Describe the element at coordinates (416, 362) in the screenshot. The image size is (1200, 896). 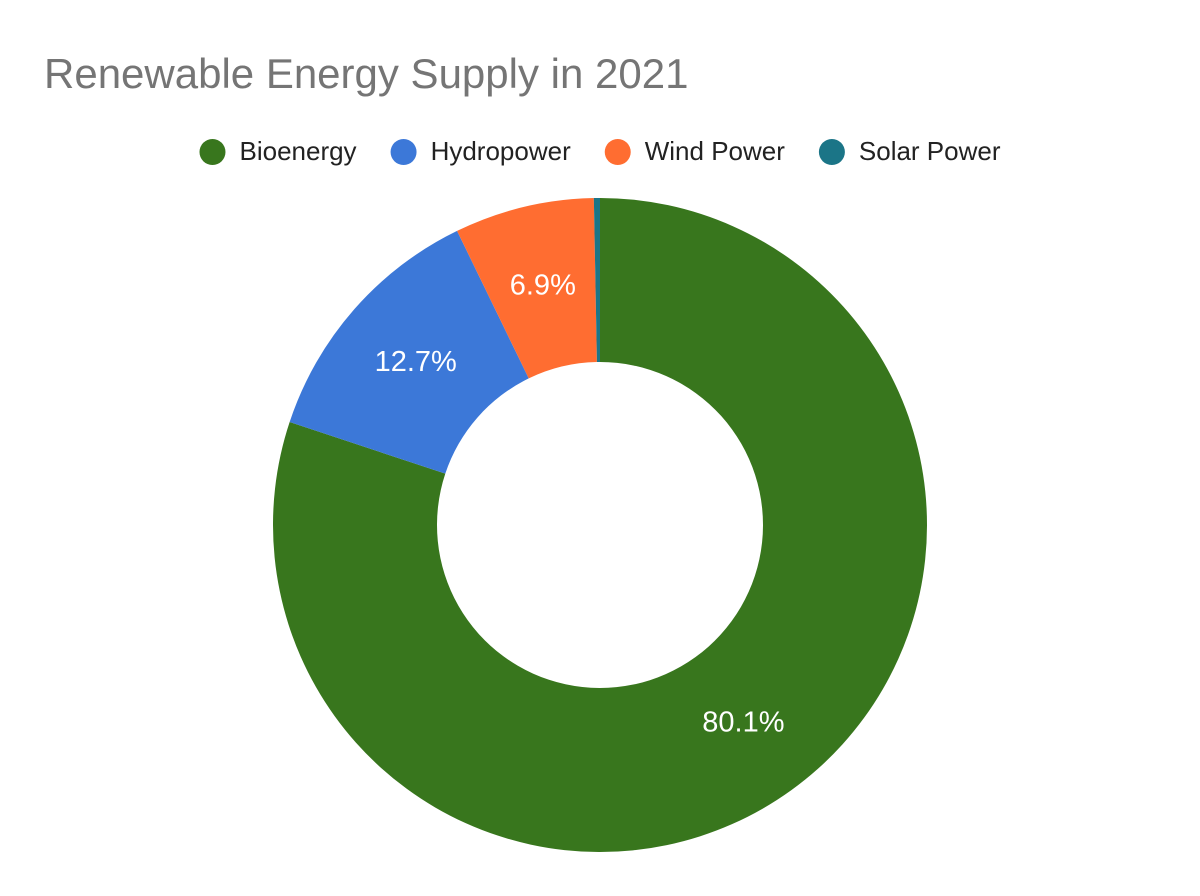
I see `data-label: 12.7%` at that location.